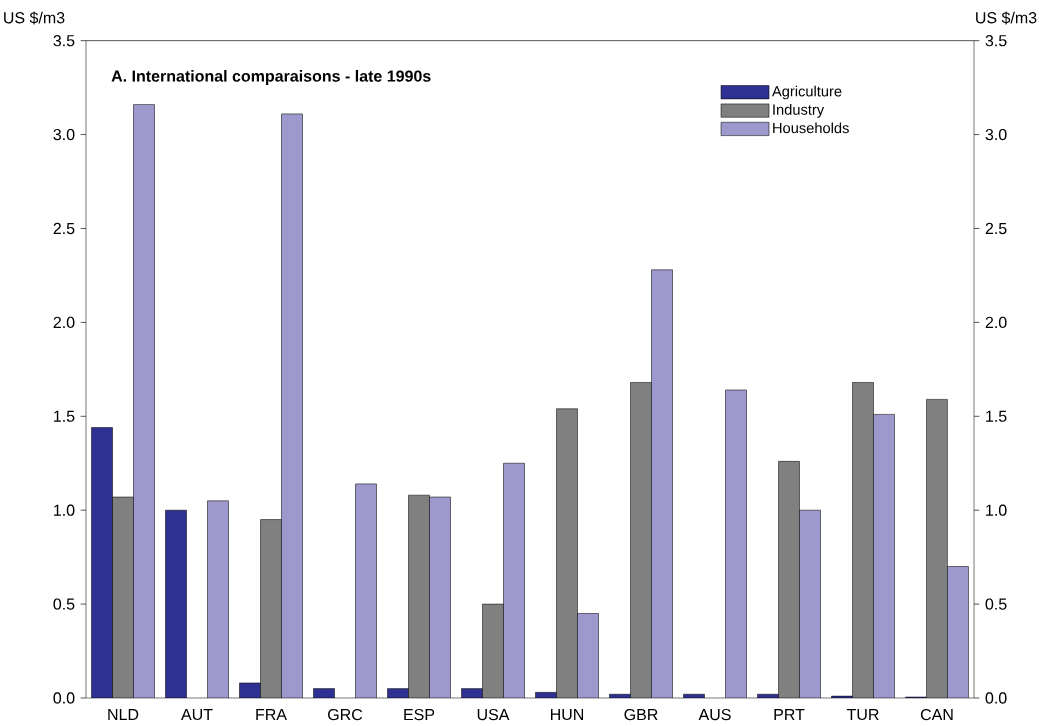 This screenshot has height=726, width=1039. What do you see at coordinates (996, 322) in the screenshot?
I see `y2-tick-label: 2.0` at bounding box center [996, 322].